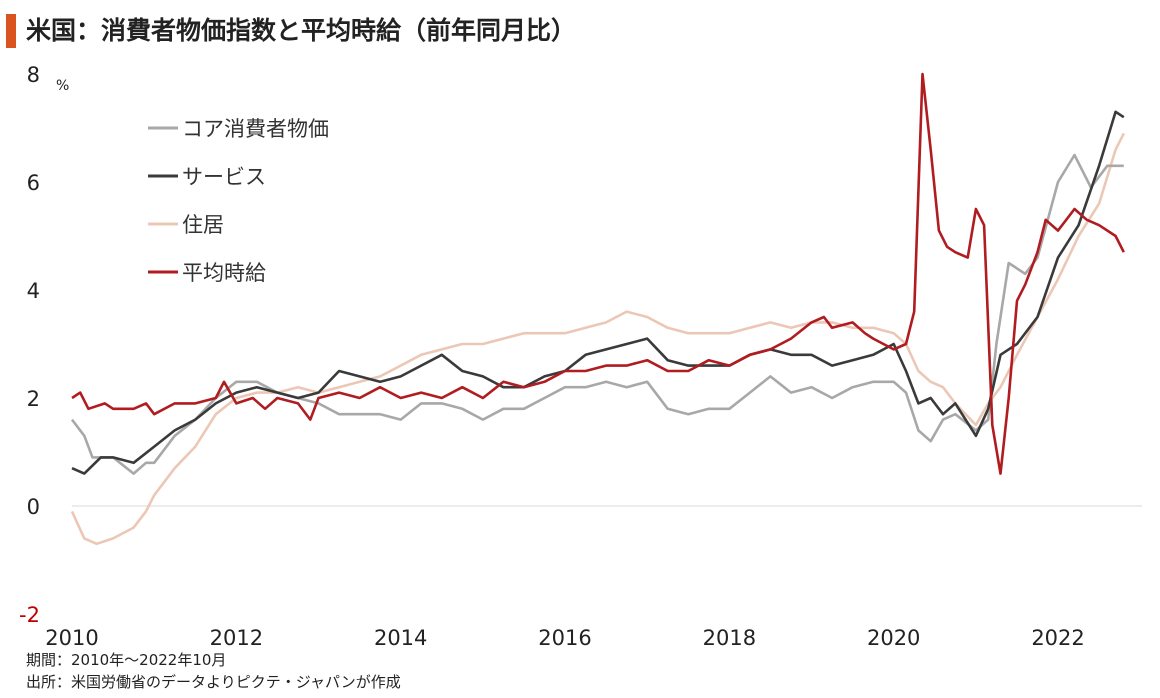  Describe the element at coordinates (62, 86) in the screenshot. I see `y-axis-unit-label: %` at that location.